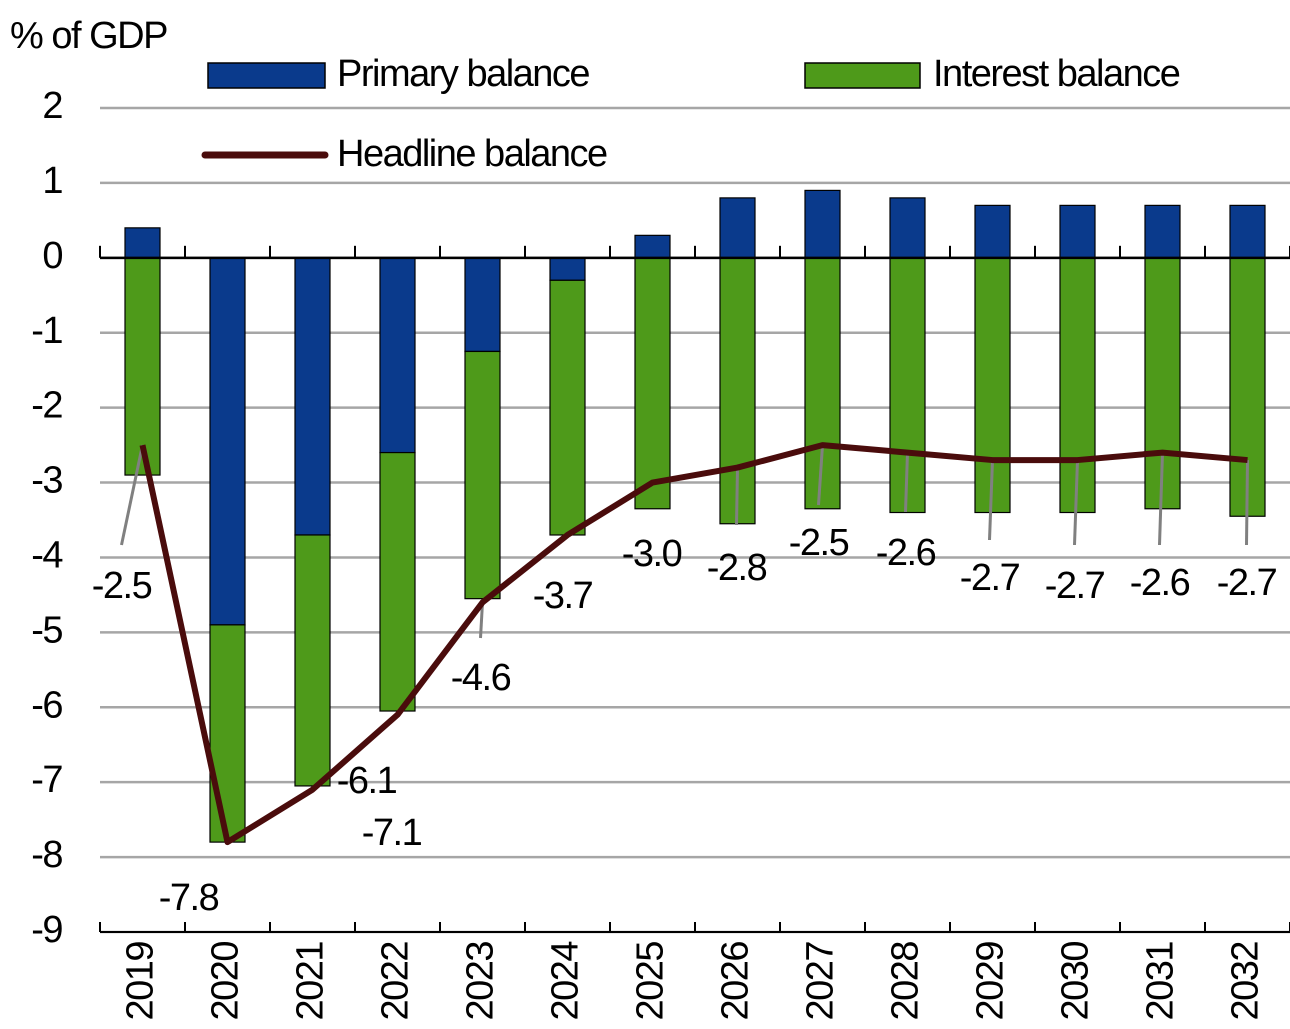  What do you see at coordinates (396, 981) in the screenshot?
I see `x-tick-label: 2022` at bounding box center [396, 981].